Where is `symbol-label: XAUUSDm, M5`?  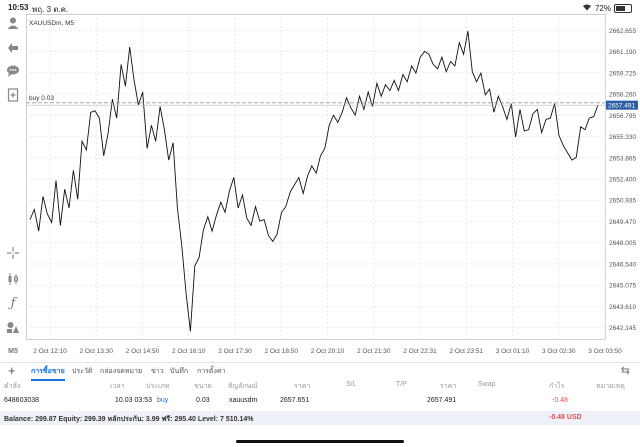 symbol-label: XAUUSDm, M5 is located at coordinates (52, 23).